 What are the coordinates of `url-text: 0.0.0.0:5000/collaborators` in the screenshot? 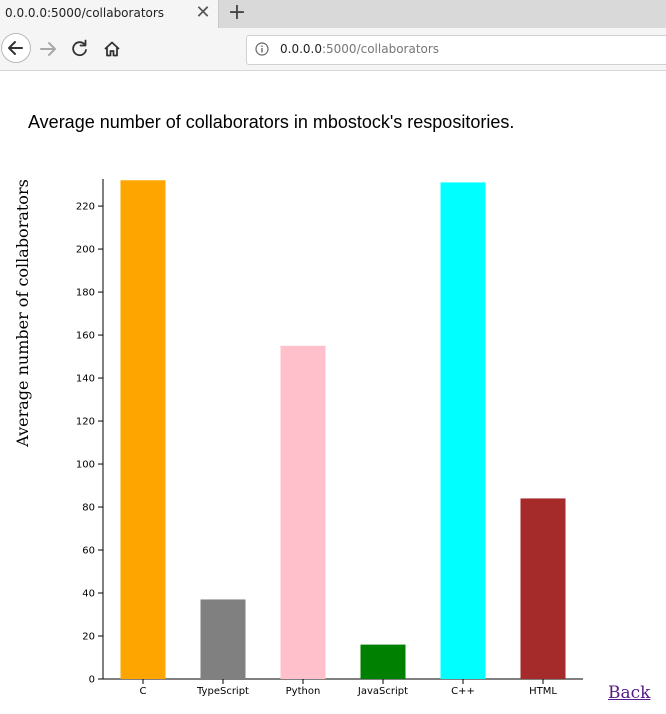 It's located at (359, 49).